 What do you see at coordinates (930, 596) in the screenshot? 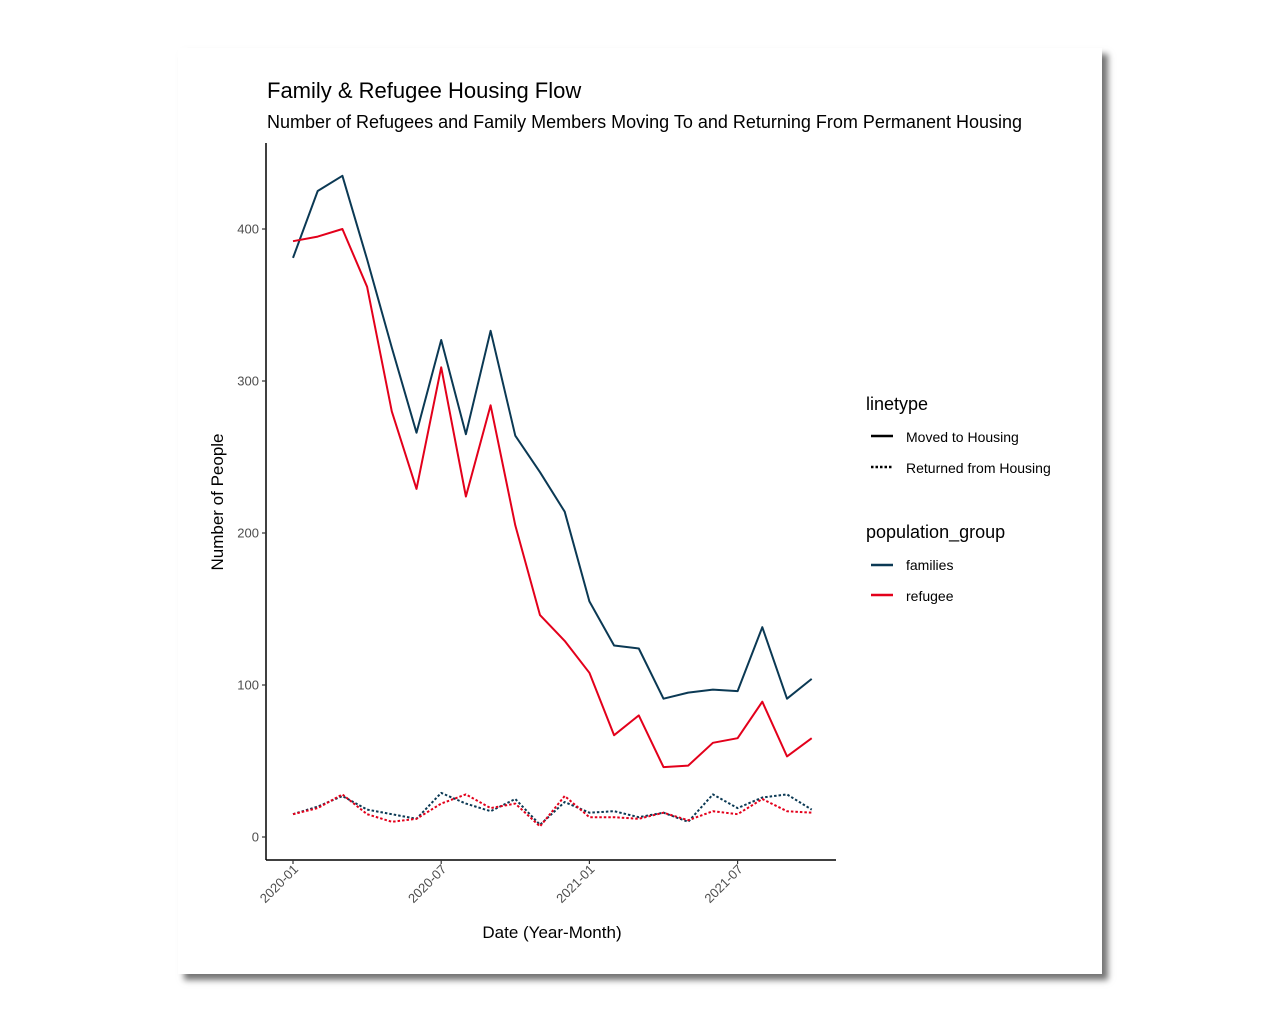
I see `legend-label-refugee: refugee` at bounding box center [930, 596].